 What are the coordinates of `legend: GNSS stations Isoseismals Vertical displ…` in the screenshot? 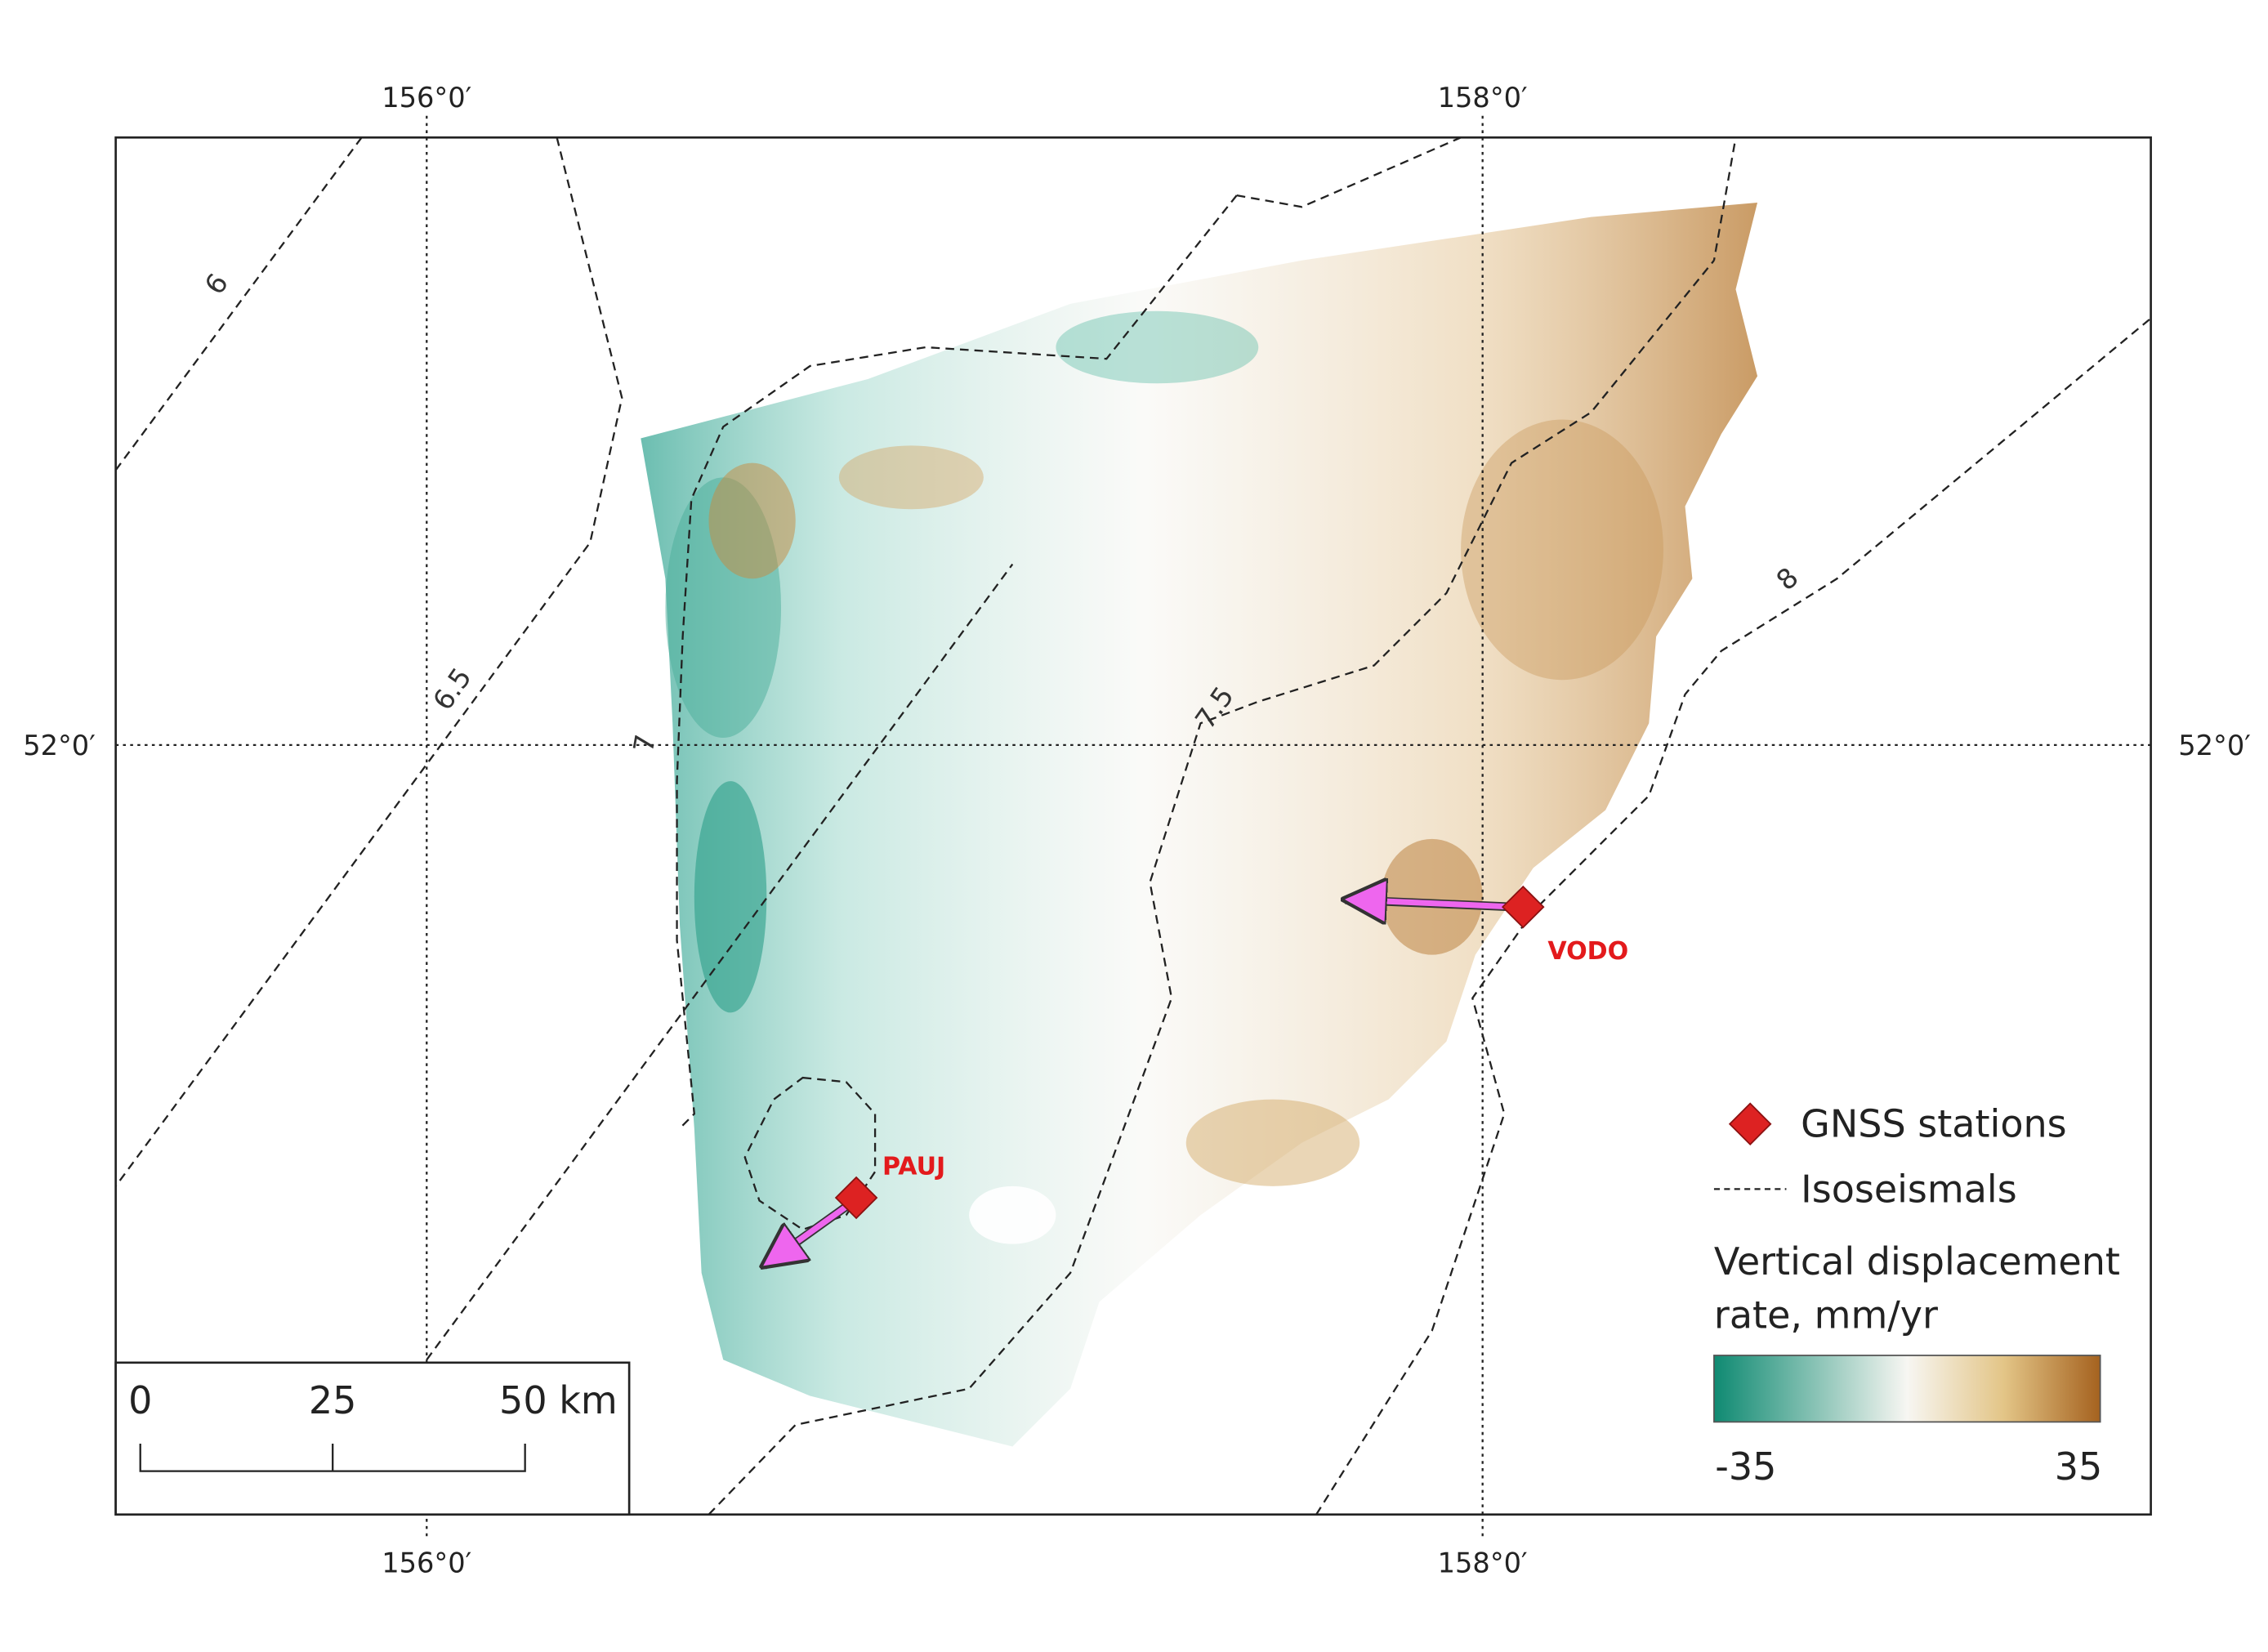 It's located at (1916, 1295).